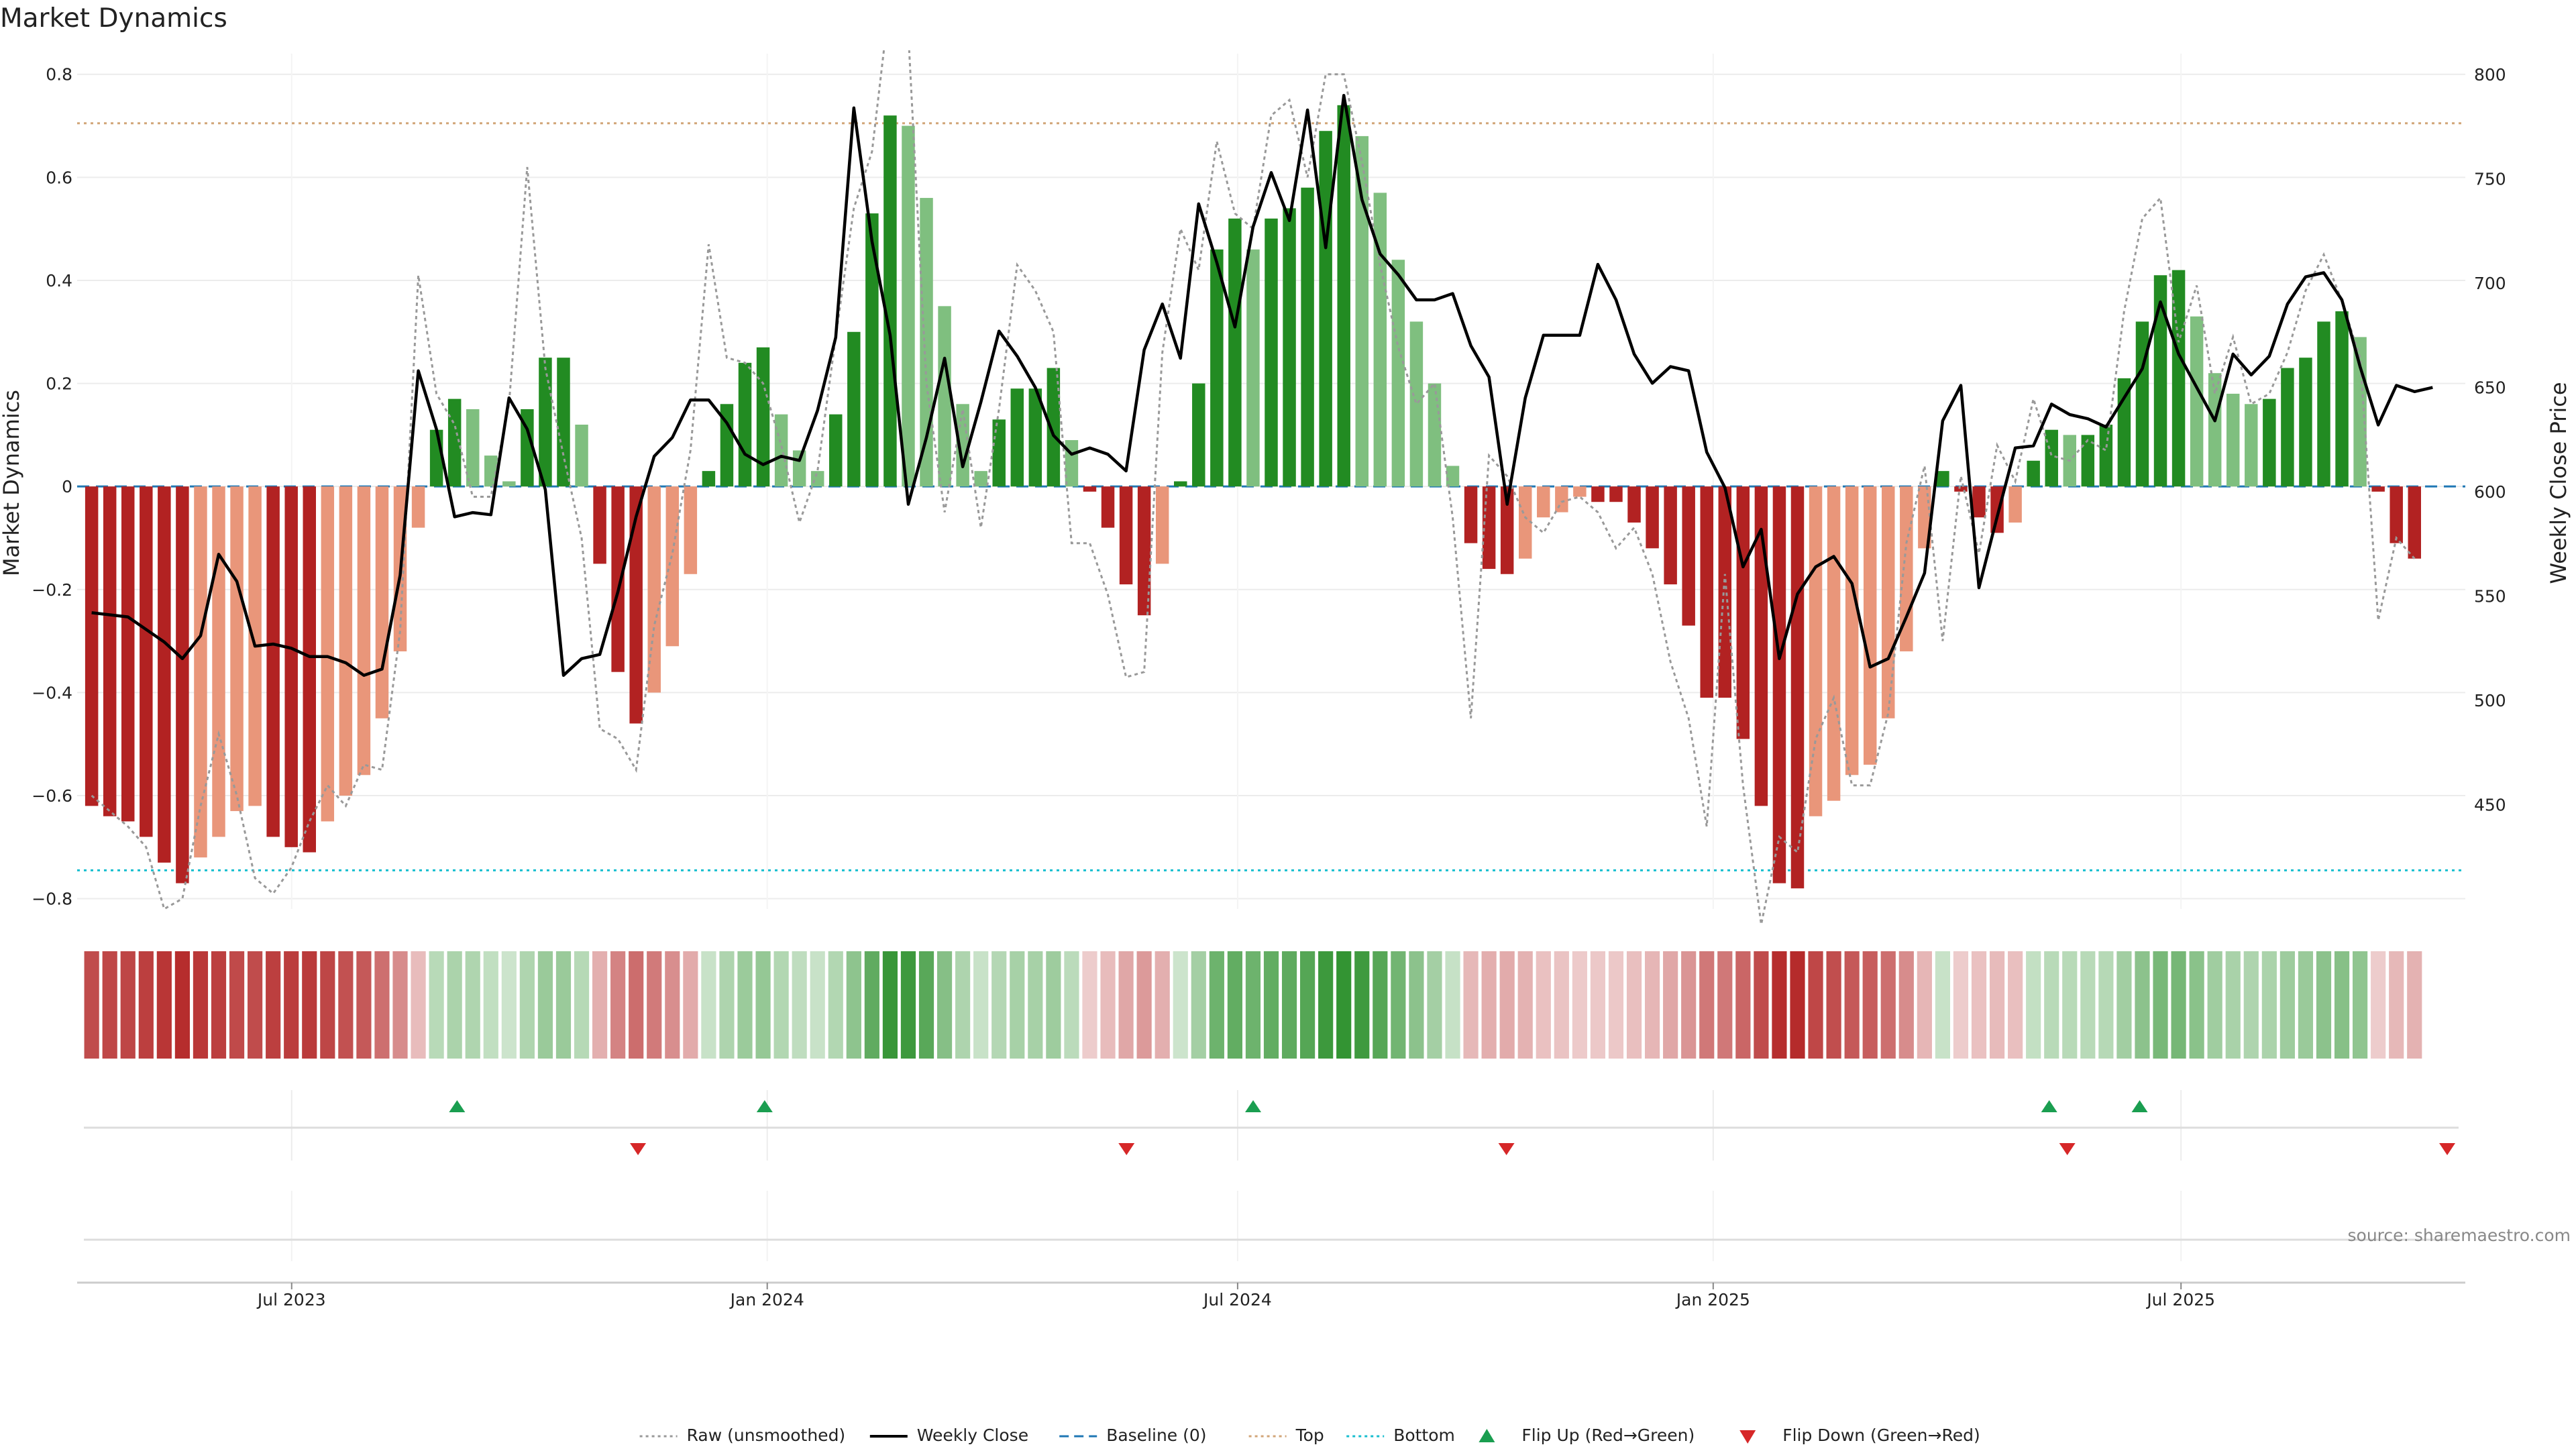 The image size is (2576, 1449). I want to click on legend-item: Bottom, so click(1400, 1435).